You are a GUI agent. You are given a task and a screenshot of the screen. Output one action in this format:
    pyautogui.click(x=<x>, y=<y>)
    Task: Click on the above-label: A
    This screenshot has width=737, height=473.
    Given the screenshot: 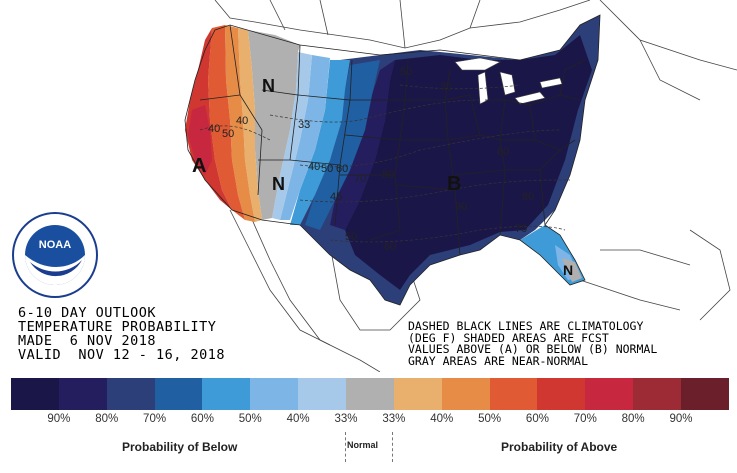 What is the action you would take?
    pyautogui.click(x=199, y=166)
    